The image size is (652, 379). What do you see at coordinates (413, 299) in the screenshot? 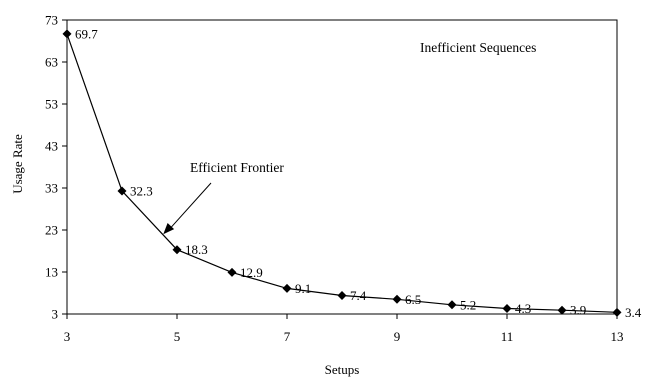
I see `data-label: 6.5` at bounding box center [413, 299].